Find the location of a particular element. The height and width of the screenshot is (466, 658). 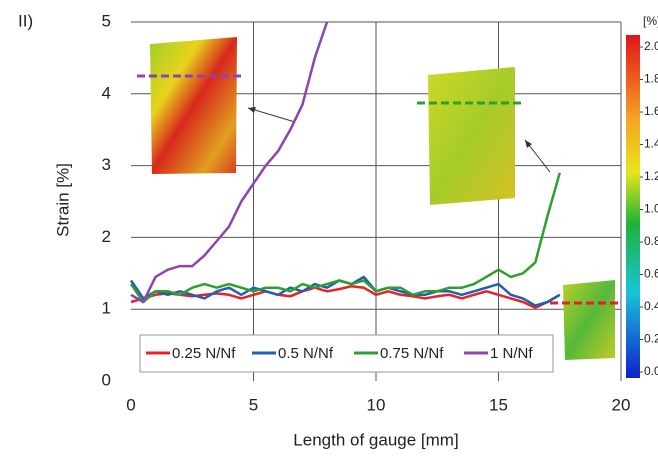

colorbar-tick-label: 0.4 is located at coordinates (651, 306).